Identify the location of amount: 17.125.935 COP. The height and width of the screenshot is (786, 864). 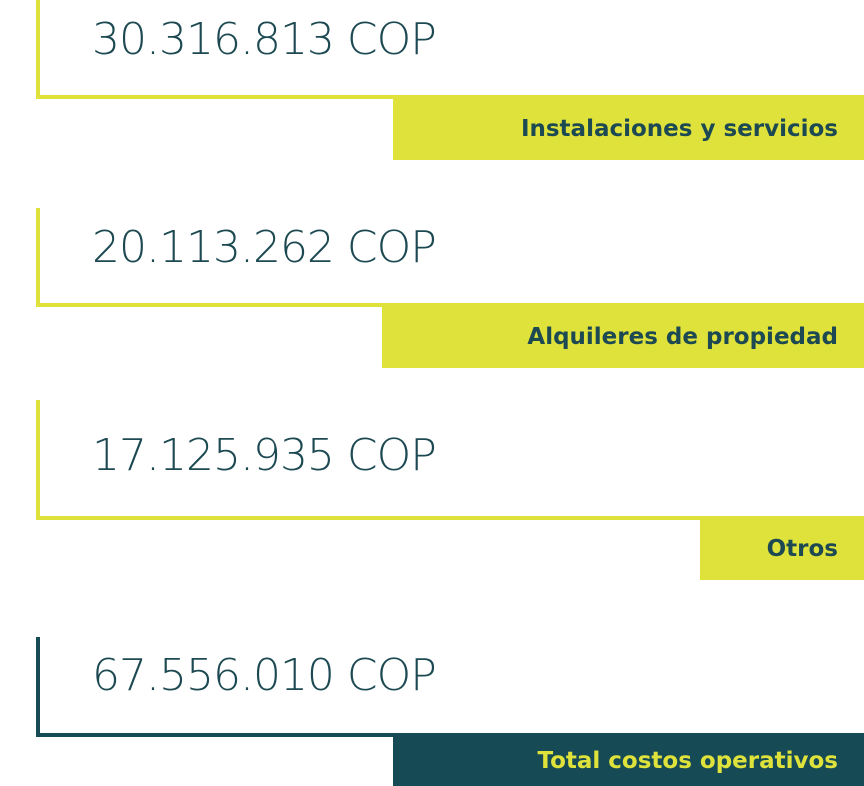
(264, 455).